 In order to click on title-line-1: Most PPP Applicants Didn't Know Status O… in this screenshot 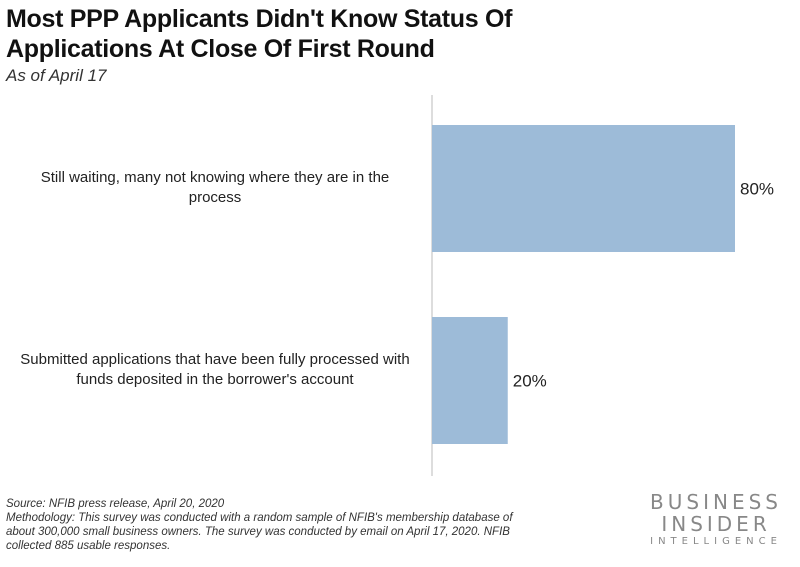, I will do `click(259, 19)`.